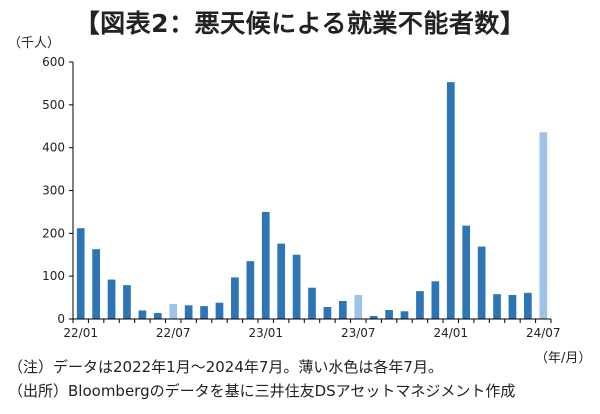 The image size is (600, 414). What do you see at coordinates (173, 333) in the screenshot?
I see `x-tick-label: 22/07` at bounding box center [173, 333].